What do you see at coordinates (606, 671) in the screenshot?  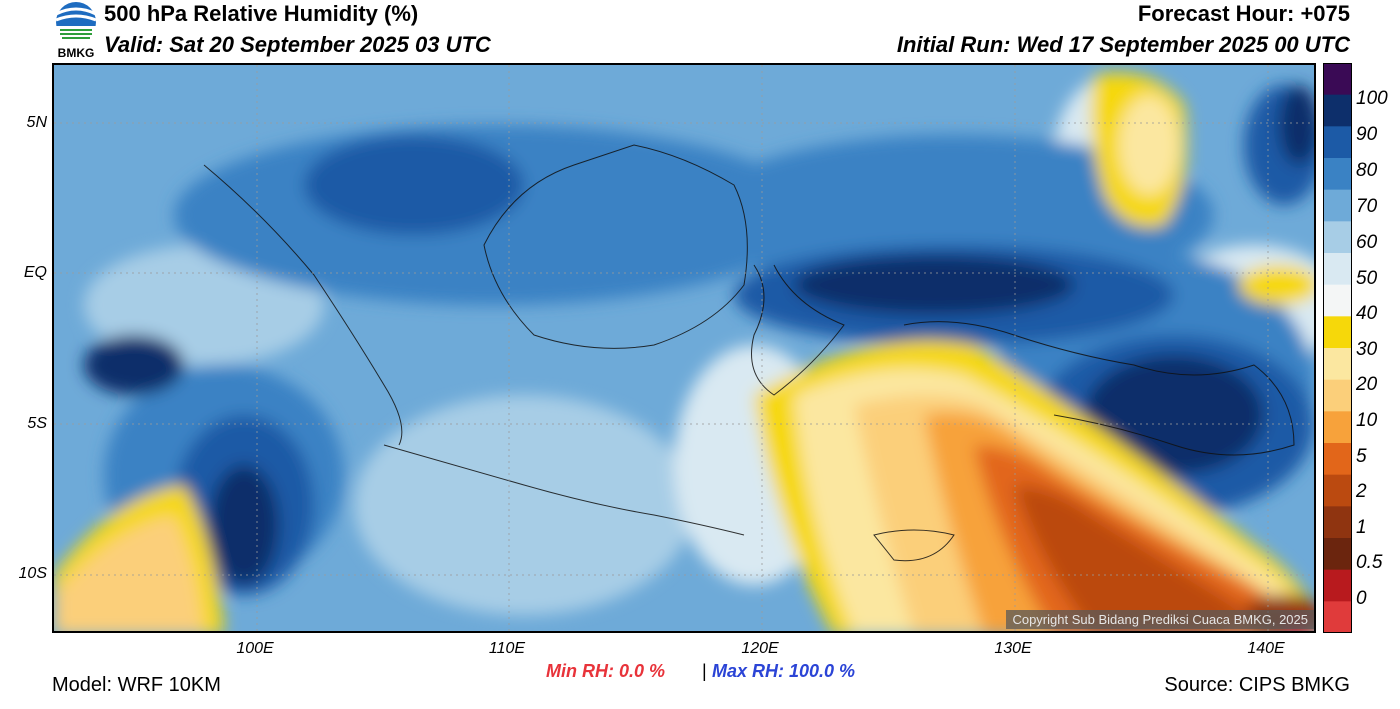 I see `min-rh: Min RH: 0.0 %` at bounding box center [606, 671].